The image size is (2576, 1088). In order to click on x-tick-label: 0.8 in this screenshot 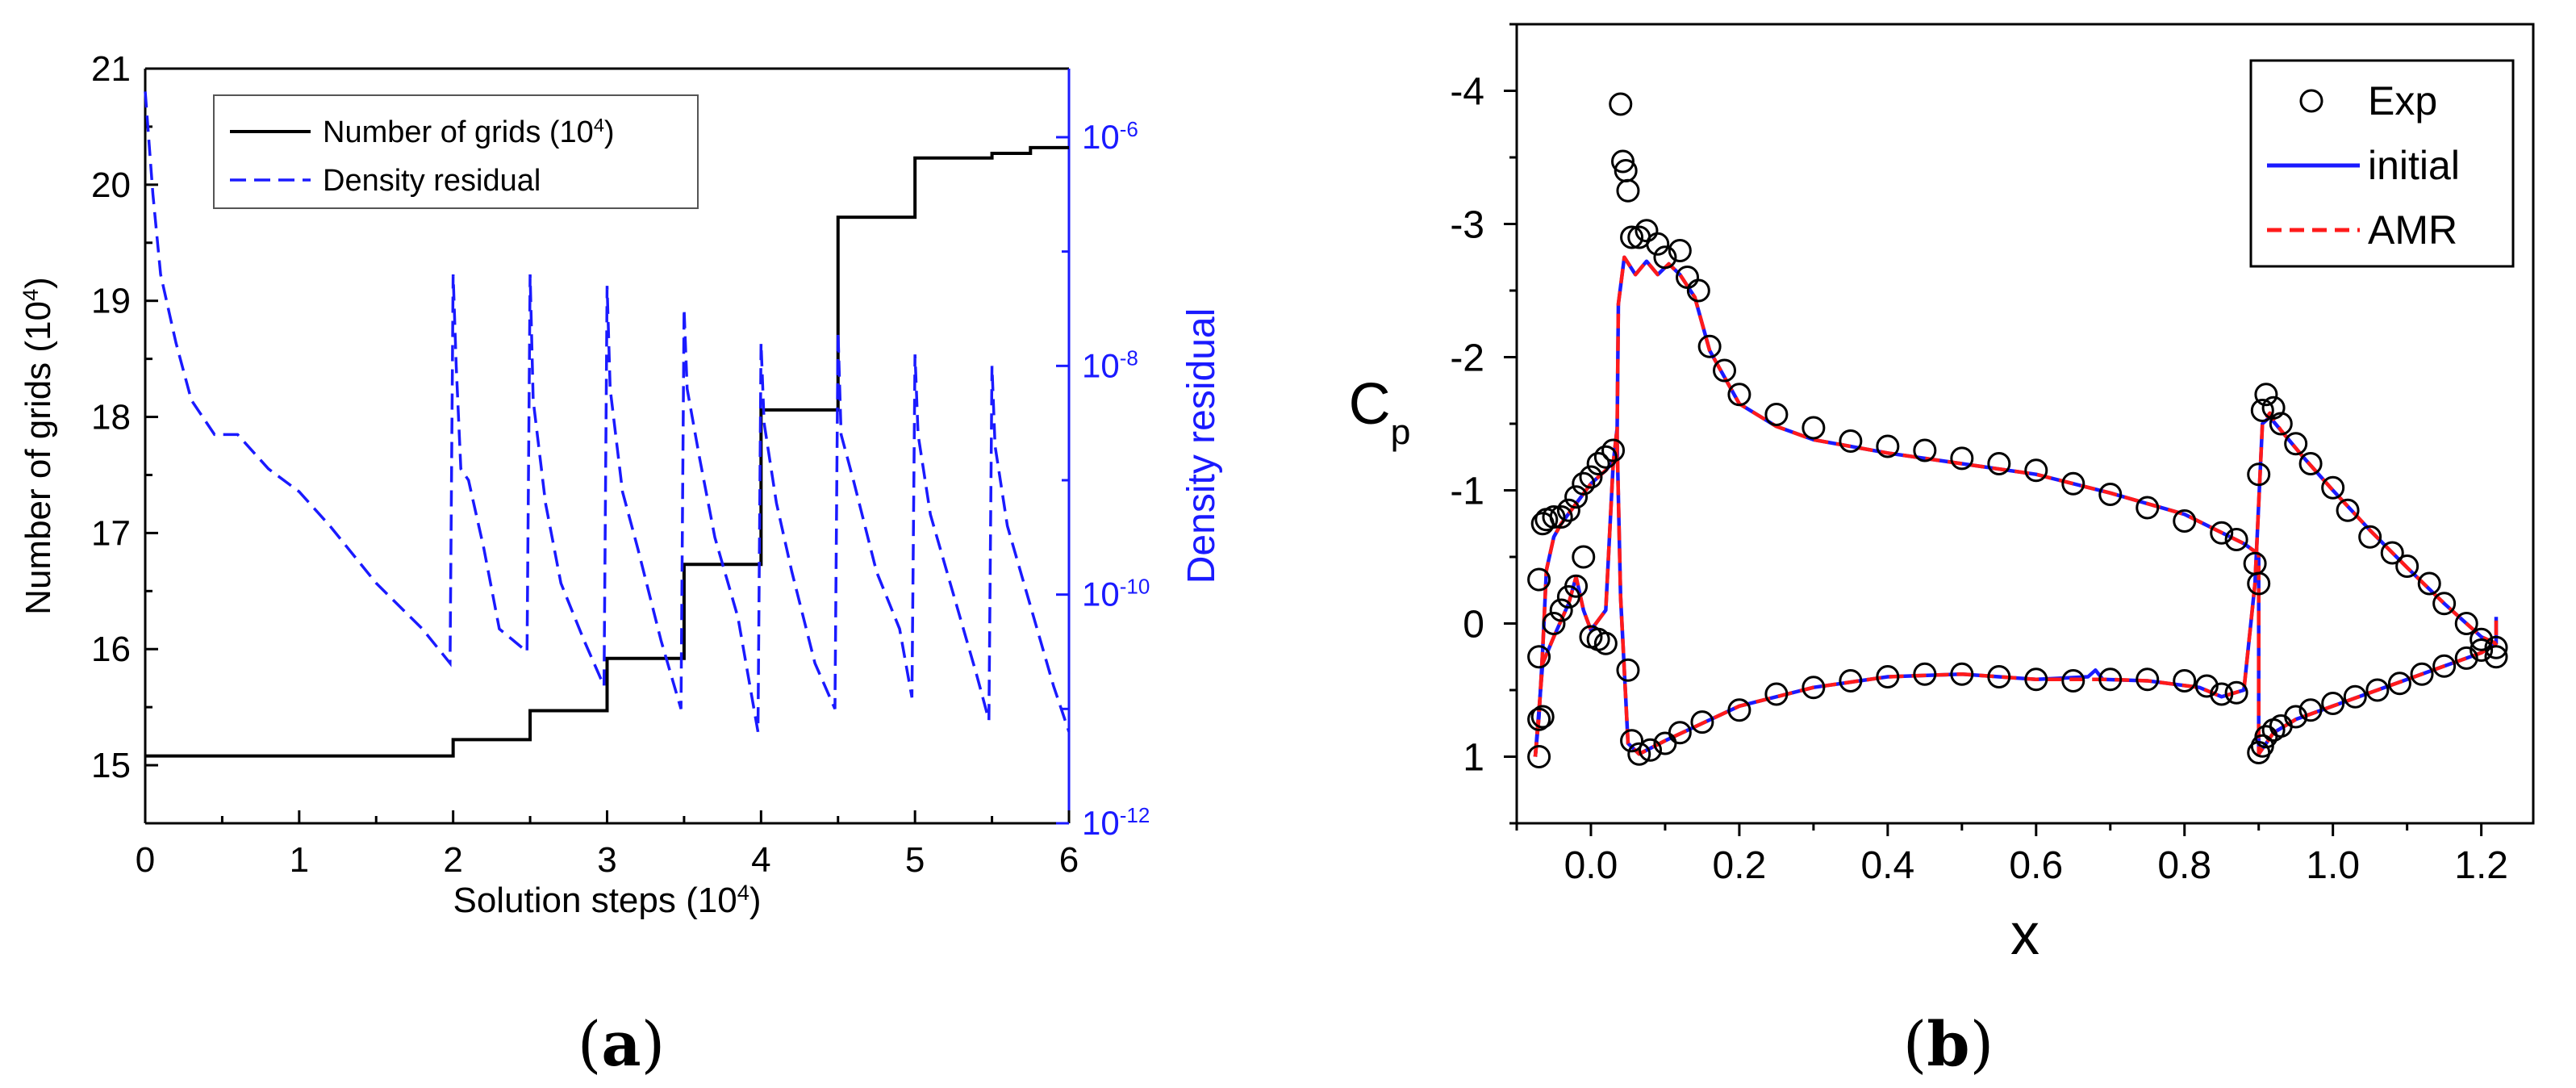, I will do `click(2184, 865)`.